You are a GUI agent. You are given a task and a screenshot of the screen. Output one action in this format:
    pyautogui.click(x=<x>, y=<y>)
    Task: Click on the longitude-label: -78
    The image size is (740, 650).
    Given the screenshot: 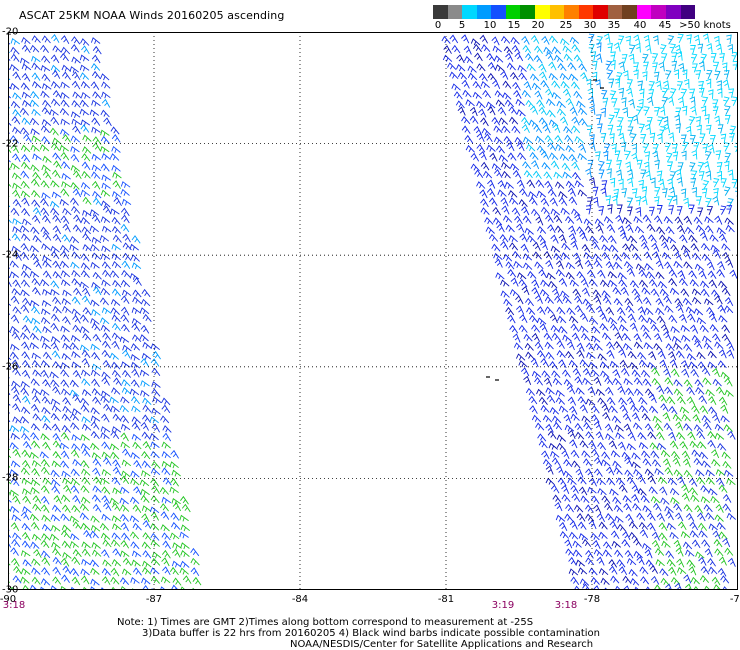 What is the action you would take?
    pyautogui.click(x=592, y=599)
    